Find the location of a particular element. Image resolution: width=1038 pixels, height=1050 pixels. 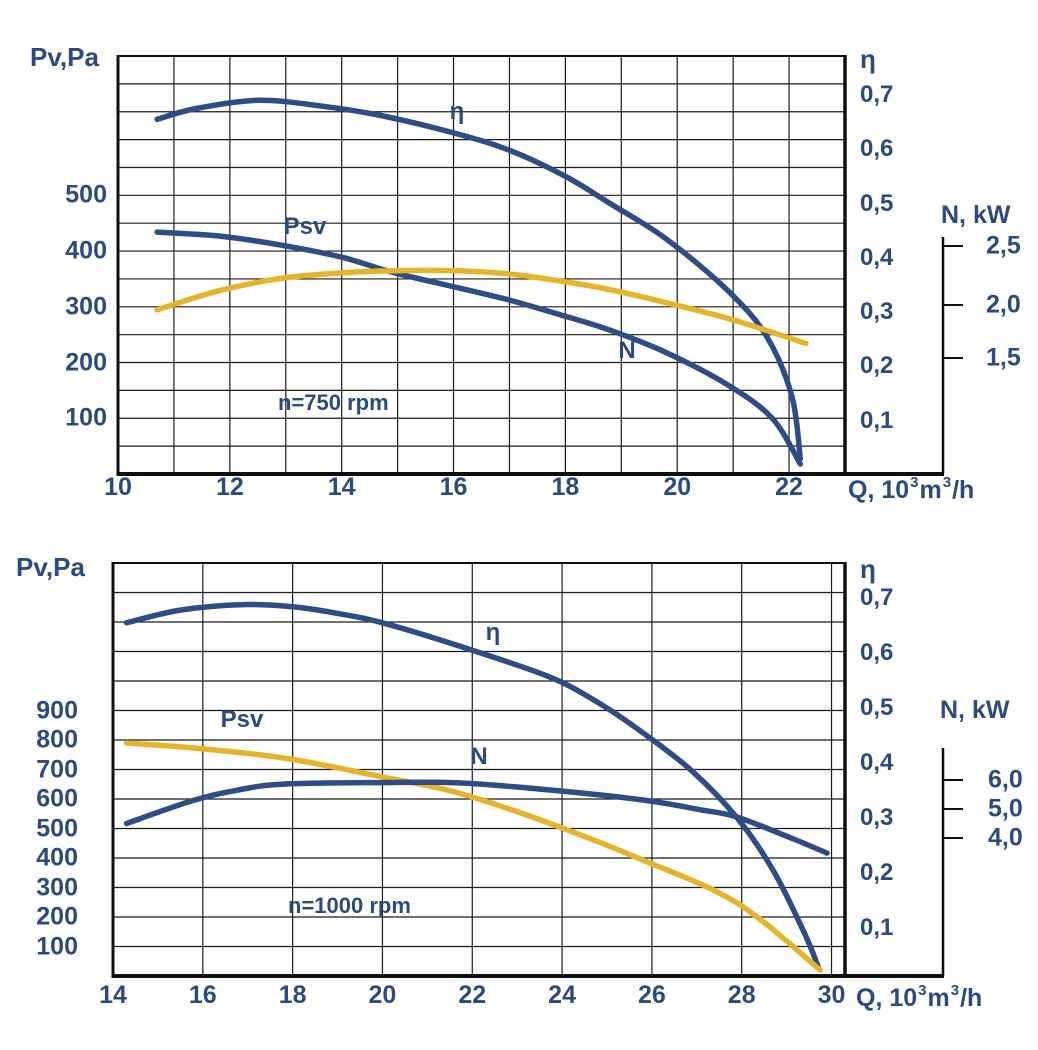

n-tick-label-1000: 6,0 is located at coordinates (1005, 779).